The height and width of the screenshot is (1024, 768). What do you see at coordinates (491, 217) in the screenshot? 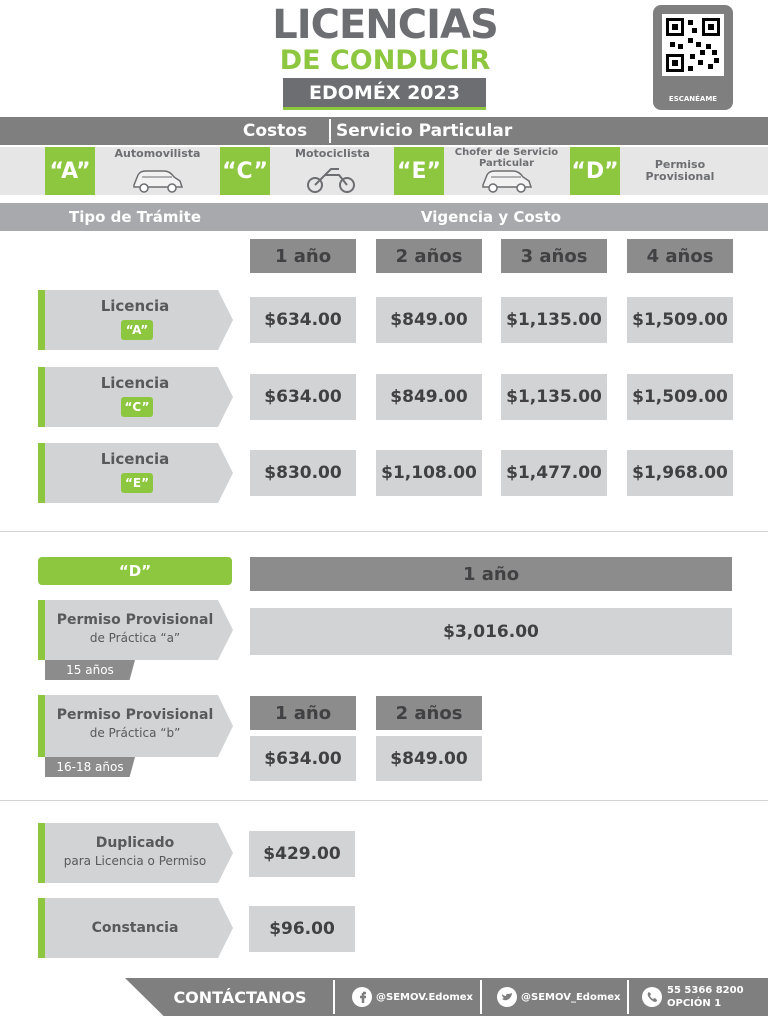
I see `table-header-right: Vigencia y Costo` at bounding box center [491, 217].